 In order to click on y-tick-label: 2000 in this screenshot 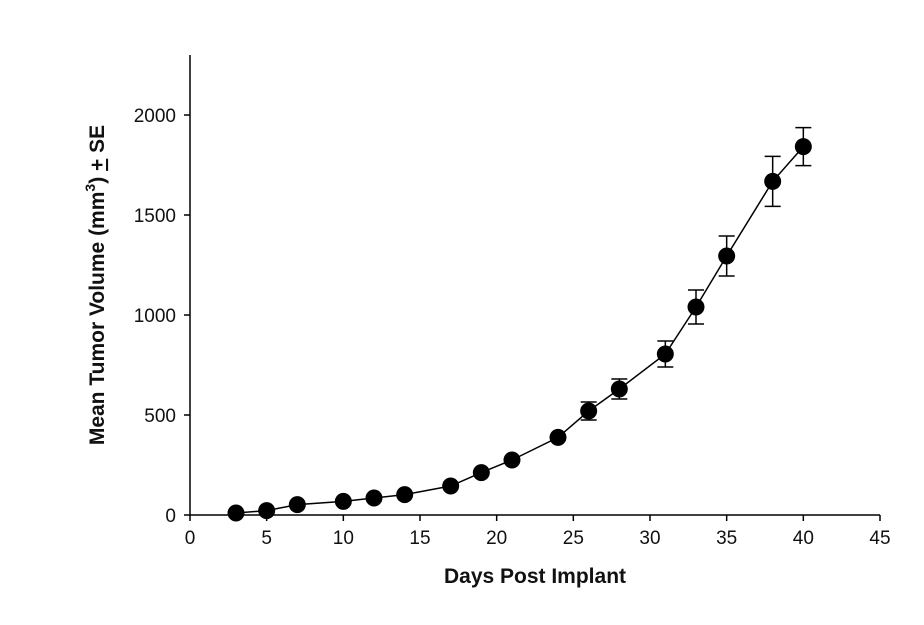, I will do `click(155, 116)`.